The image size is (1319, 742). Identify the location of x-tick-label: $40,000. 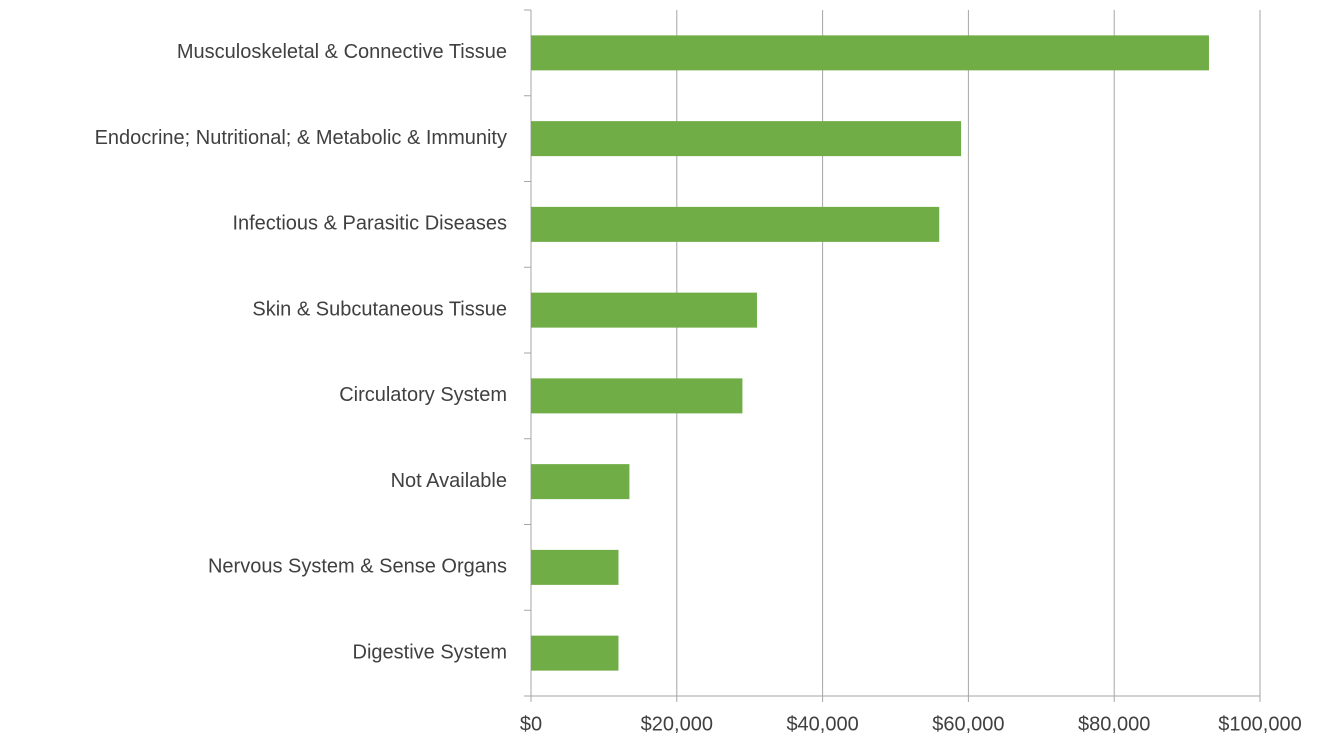
(822, 724).